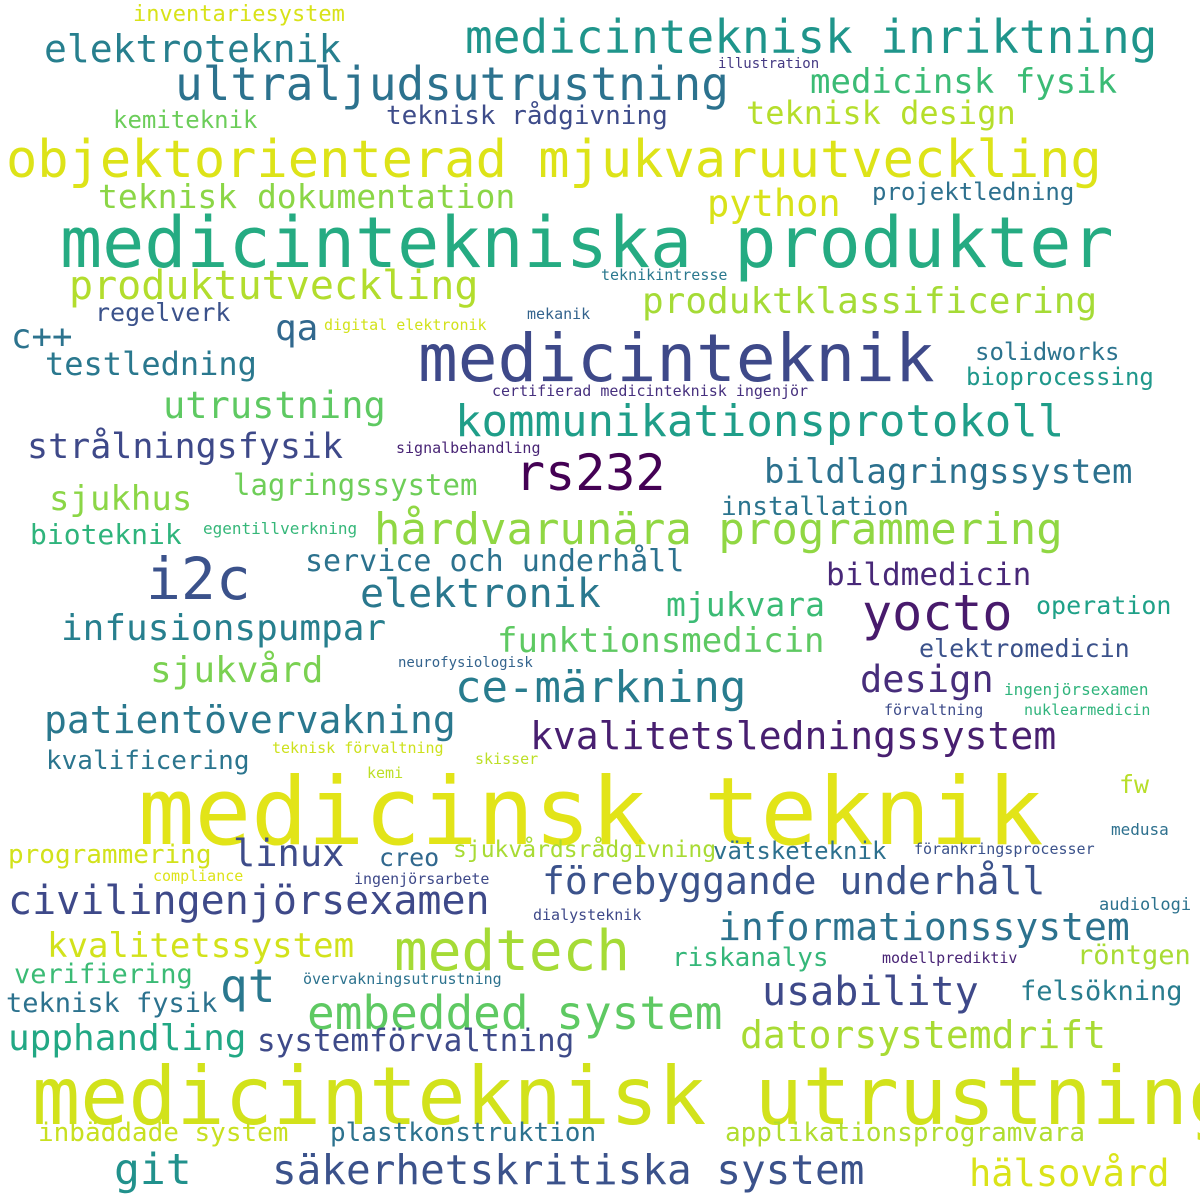 This screenshot has width=1200, height=1200. Describe the element at coordinates (870, 992) in the screenshot. I see `word: usability` at that location.